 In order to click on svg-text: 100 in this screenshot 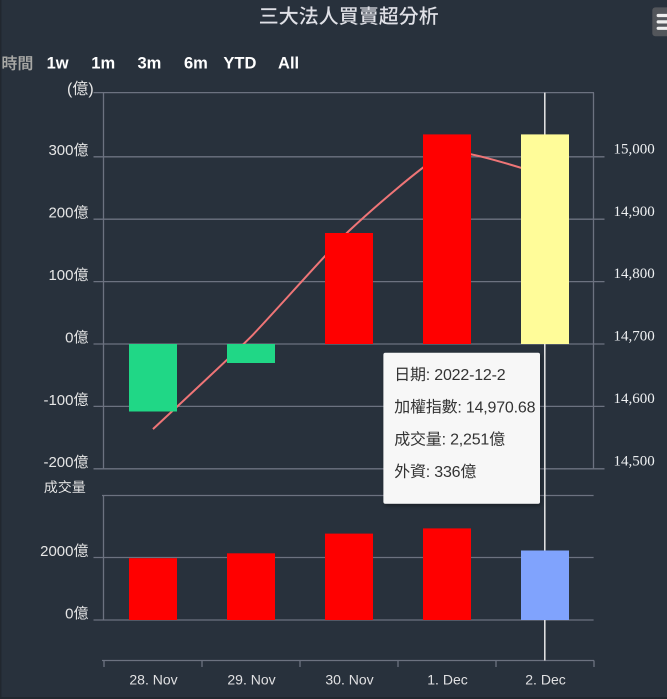, I will do `click(60, 275)`.